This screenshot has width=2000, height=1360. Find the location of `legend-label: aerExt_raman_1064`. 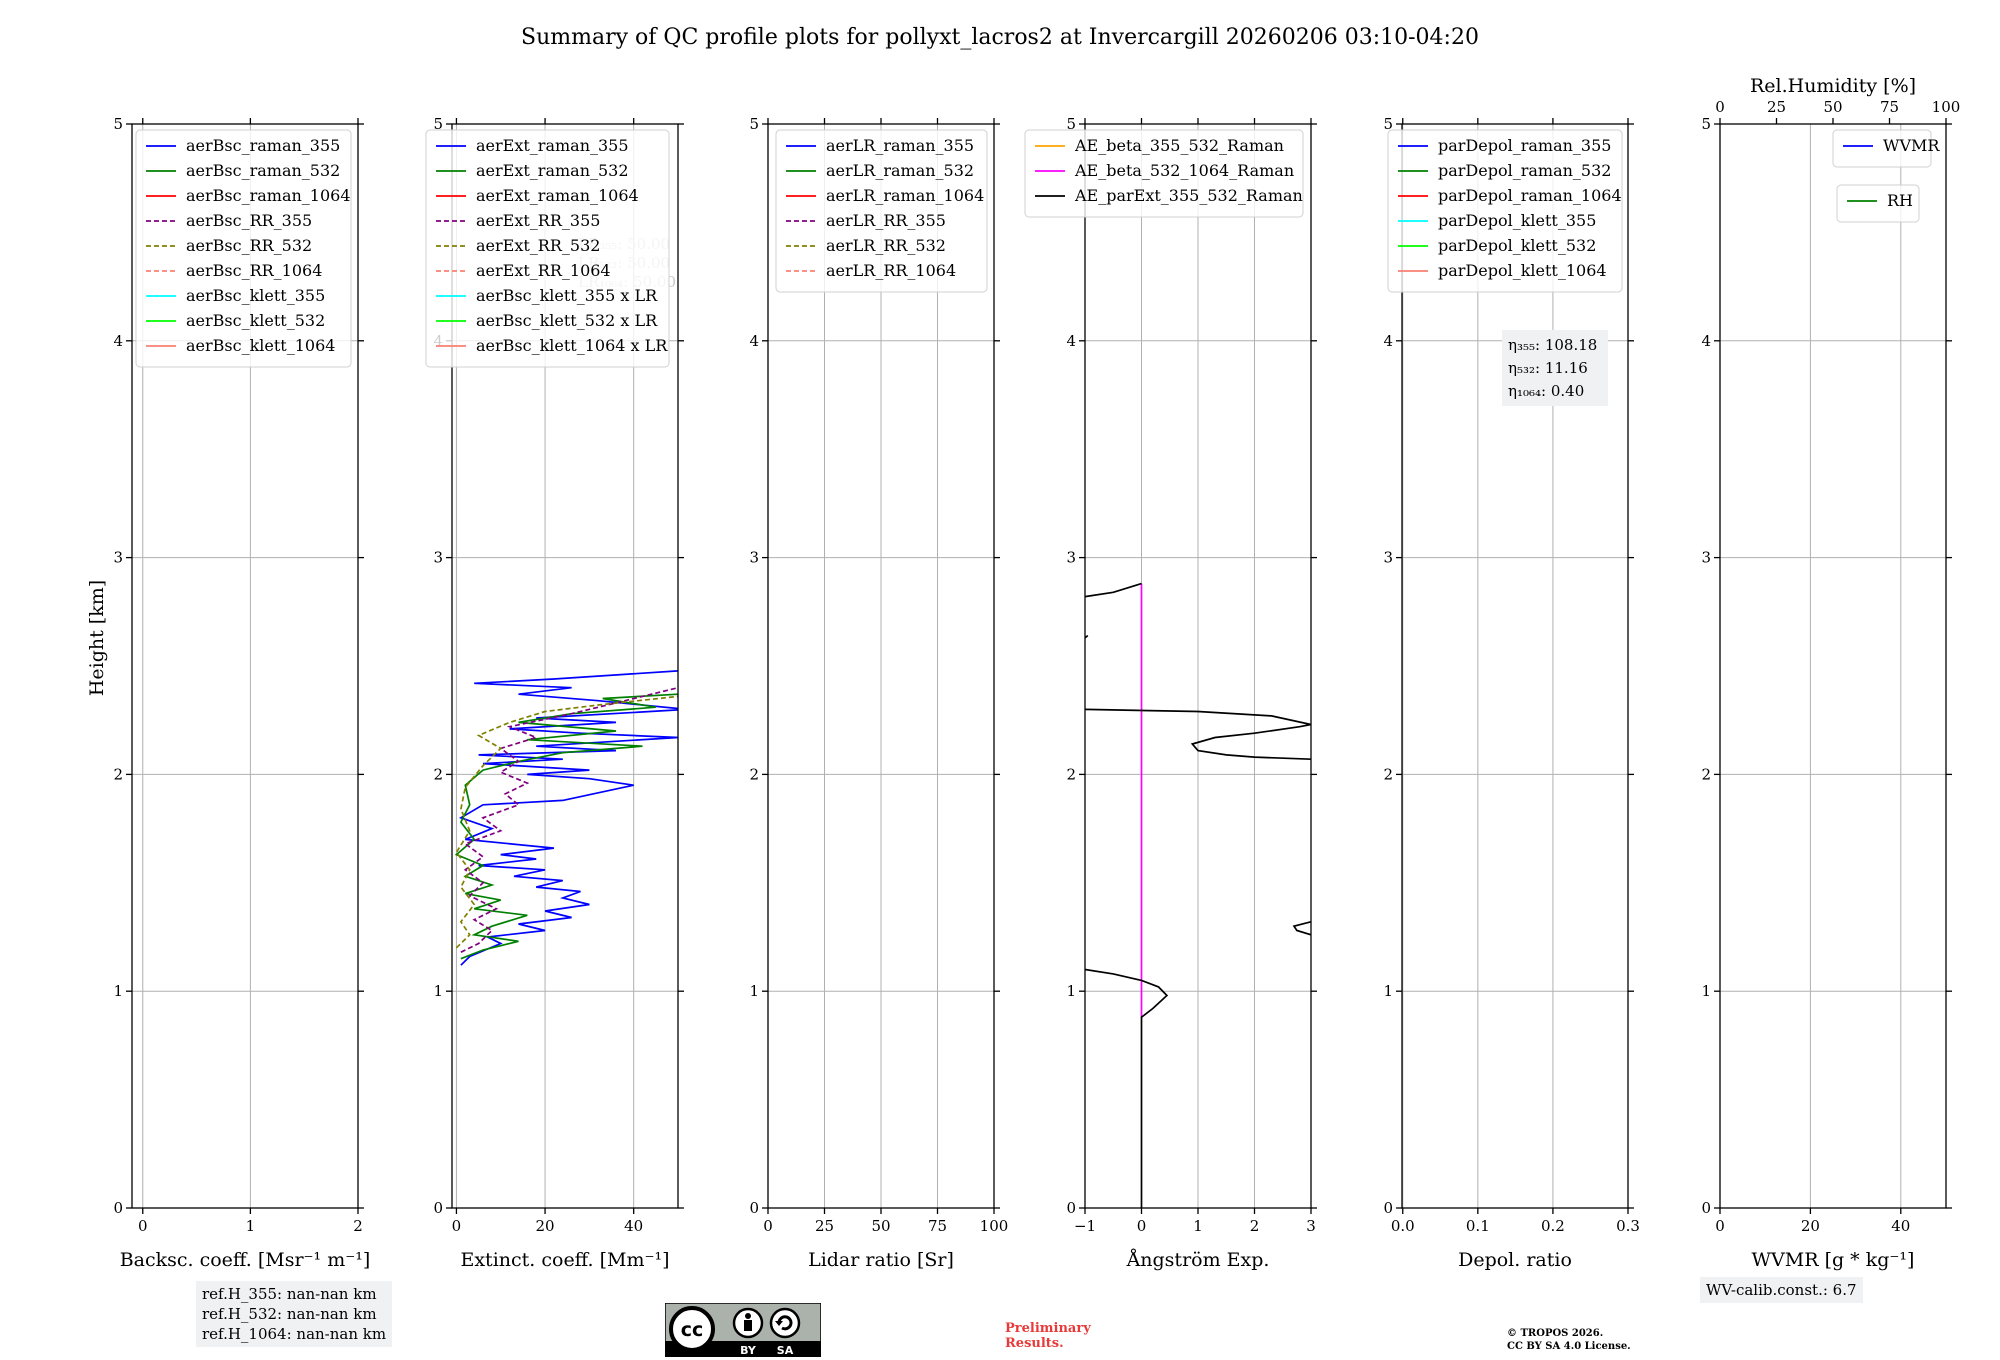

legend-label: aerExt_raman_1064 is located at coordinates (557, 195).